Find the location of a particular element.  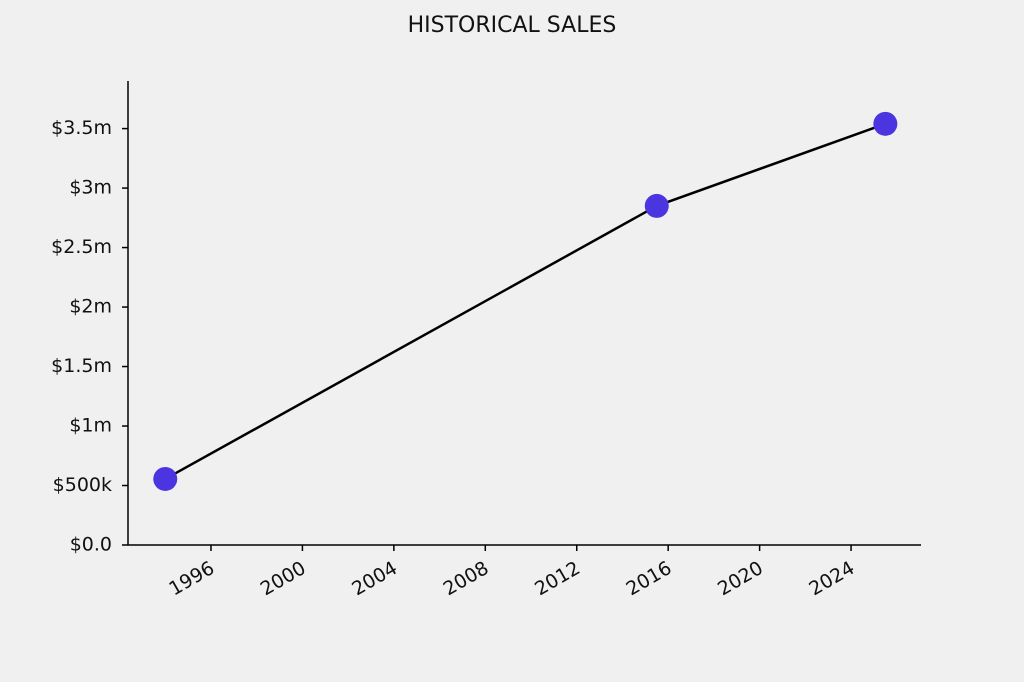

y-tick-label: $2.5m is located at coordinates (81, 247).